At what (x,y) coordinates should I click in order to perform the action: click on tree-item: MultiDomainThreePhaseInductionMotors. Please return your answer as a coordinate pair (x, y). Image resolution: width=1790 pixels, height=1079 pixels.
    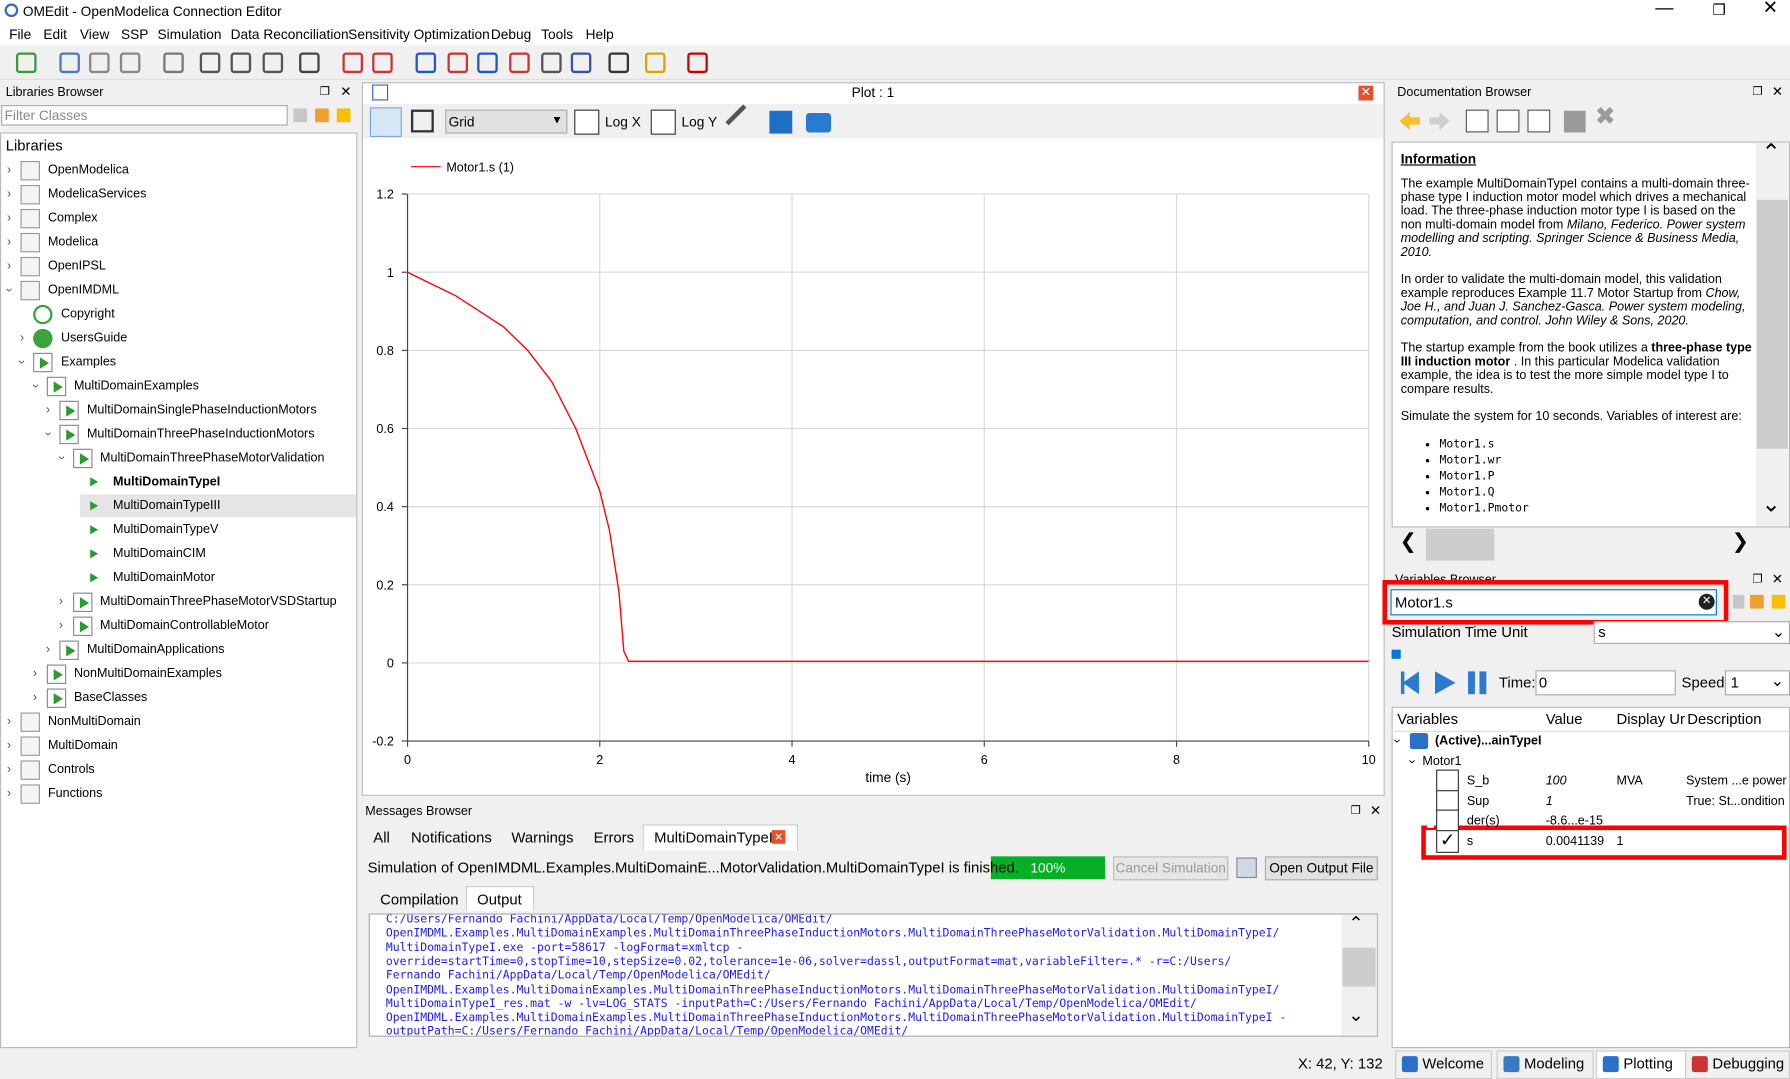
    Looking at the image, I should click on (200, 434).